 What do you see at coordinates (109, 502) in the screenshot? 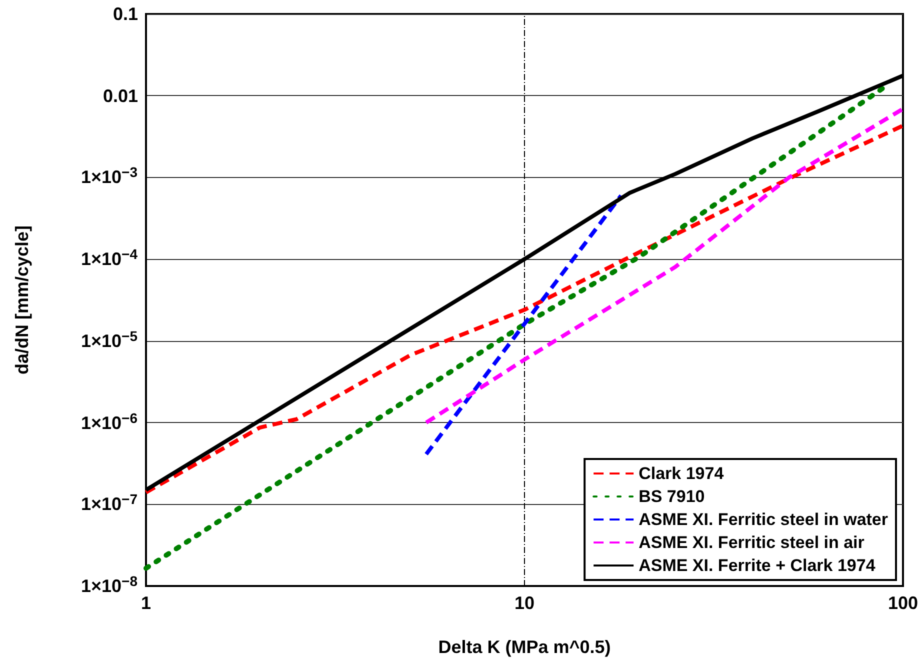
I see `y-tick-label: 1×10$^{−7}$` at bounding box center [109, 502].